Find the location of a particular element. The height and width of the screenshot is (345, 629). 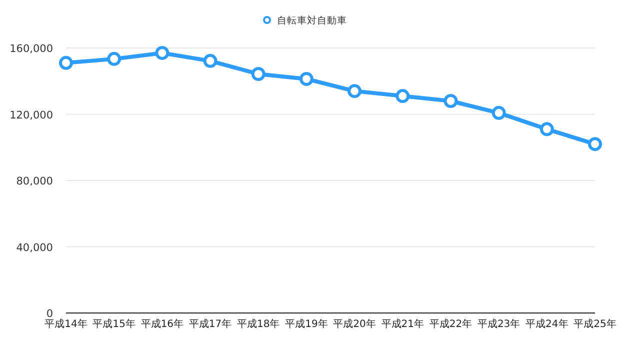

y-tick-label: 160,000 is located at coordinates (31, 49).